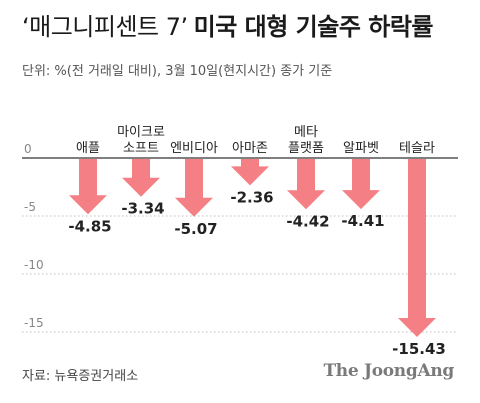 This screenshot has height=403, width=480. Describe the element at coordinates (28, 149) in the screenshot. I see `y-tick-label: 0` at that location.